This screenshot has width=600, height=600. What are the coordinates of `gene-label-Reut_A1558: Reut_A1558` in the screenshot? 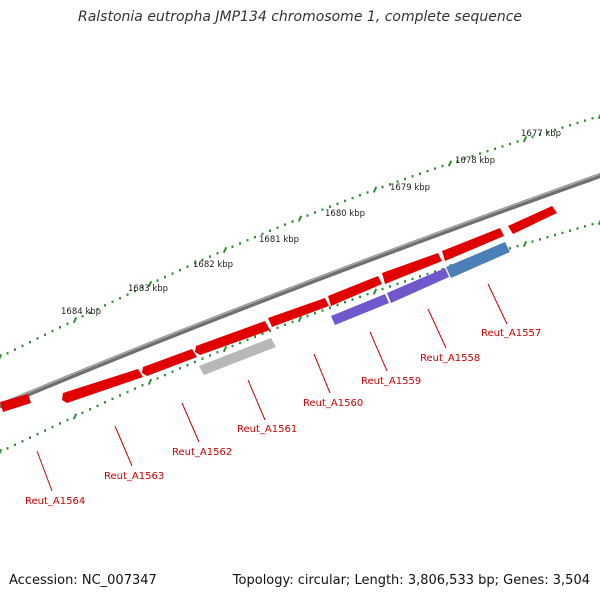 It's located at (450, 358).